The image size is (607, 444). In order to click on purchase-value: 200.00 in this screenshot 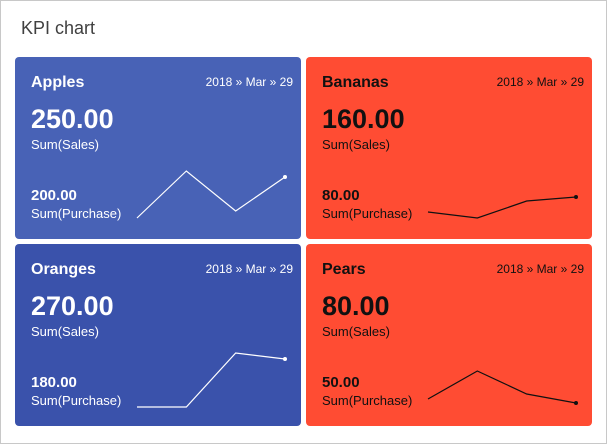, I will do `click(54, 195)`.